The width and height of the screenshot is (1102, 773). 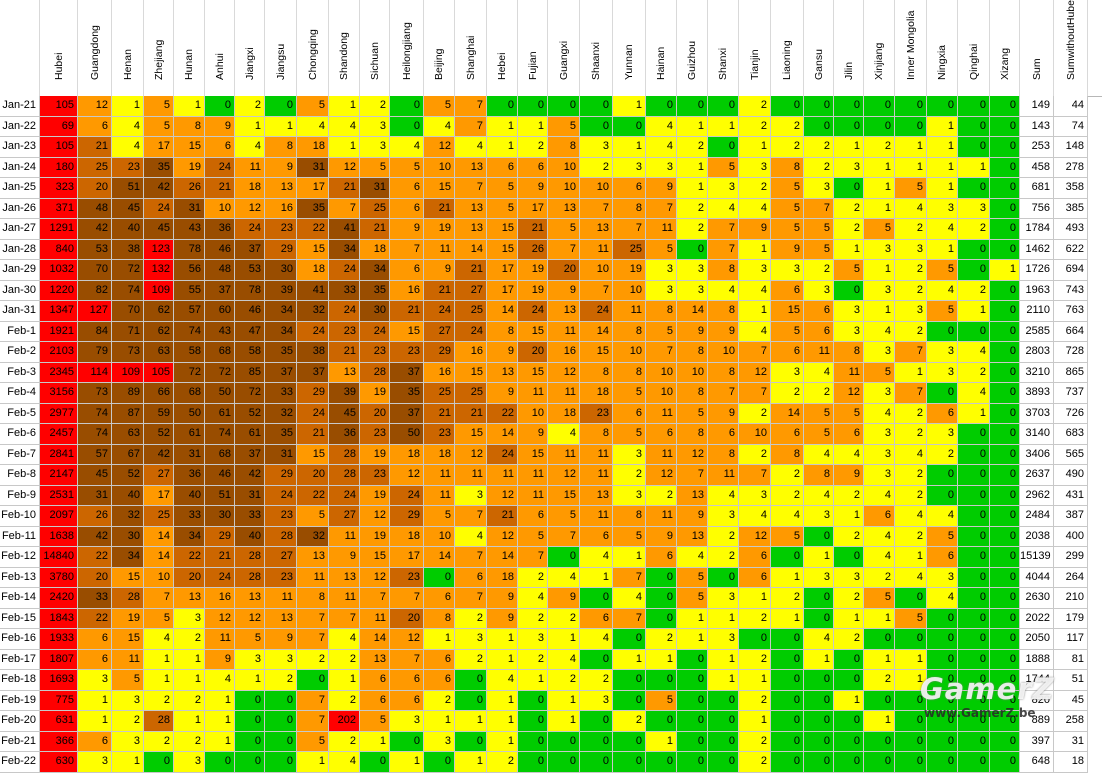 I want to click on table-cell: 27, so click(x=159, y=475).